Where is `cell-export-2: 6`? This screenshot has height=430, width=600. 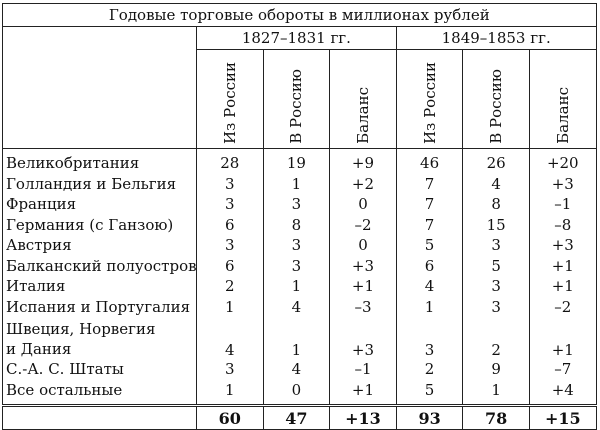
cell-export-2: 6 is located at coordinates (430, 265).